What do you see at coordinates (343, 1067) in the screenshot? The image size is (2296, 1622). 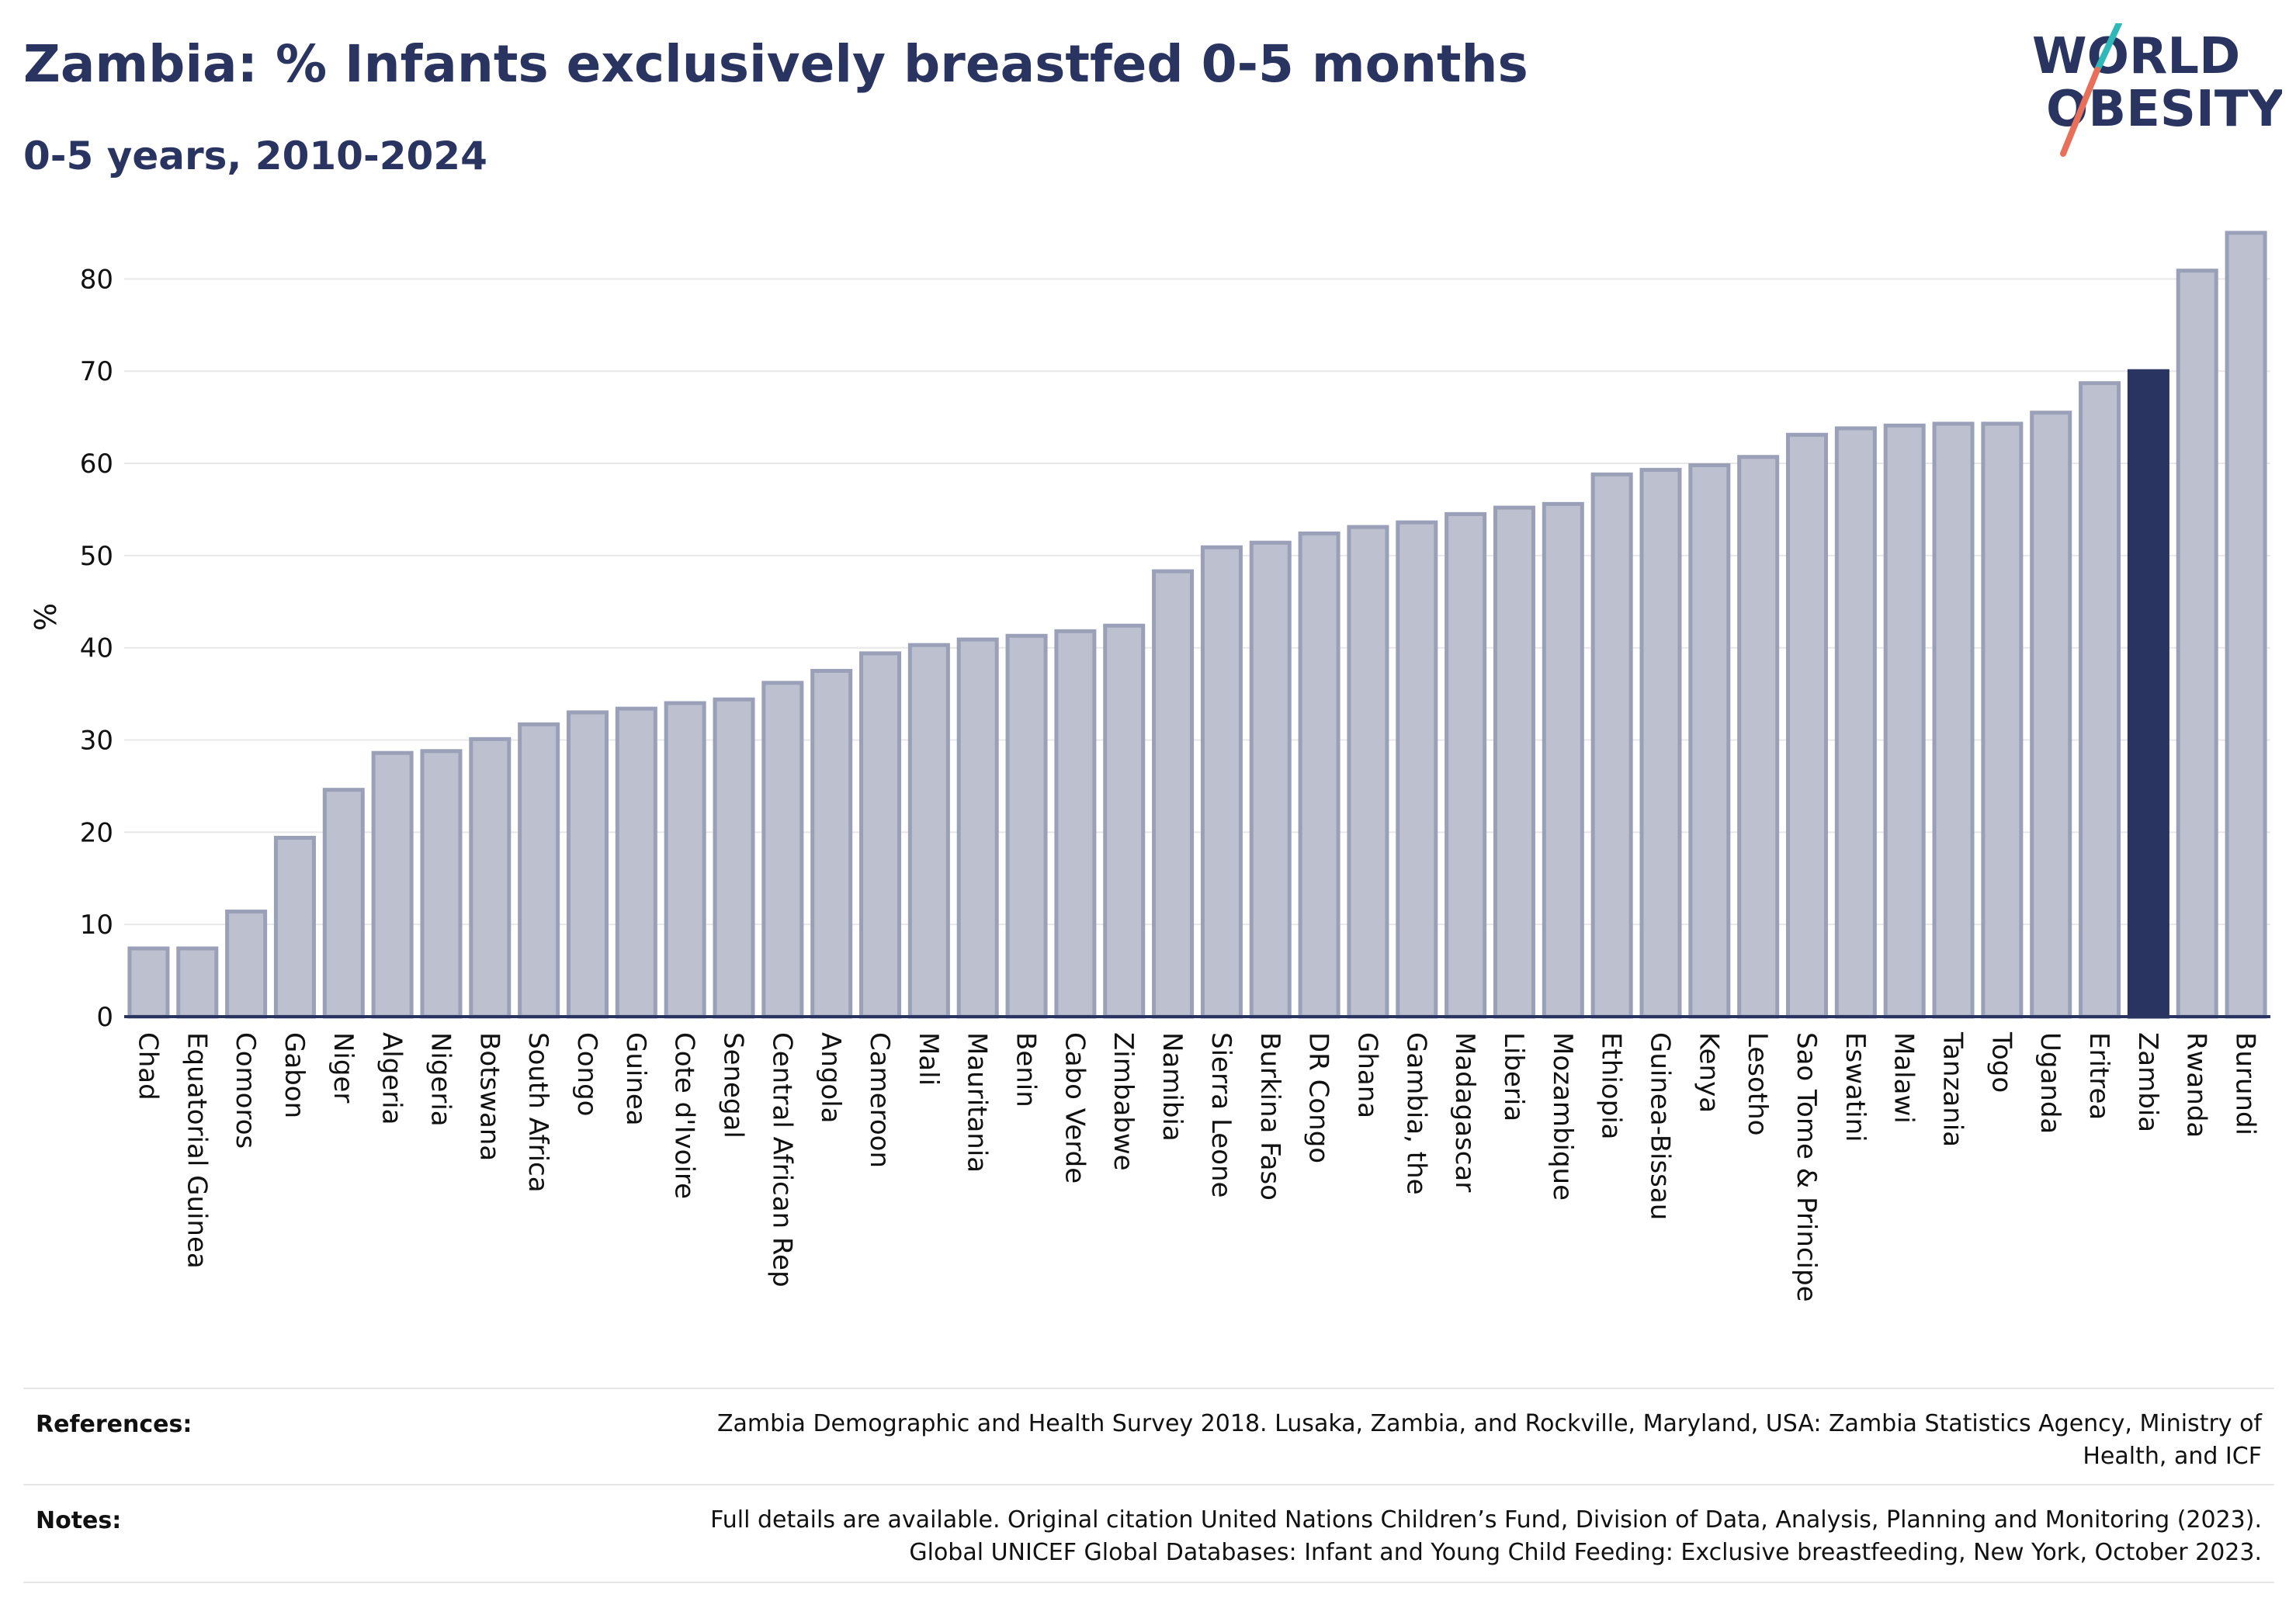 I see `x-tick-label: Niger` at bounding box center [343, 1067].